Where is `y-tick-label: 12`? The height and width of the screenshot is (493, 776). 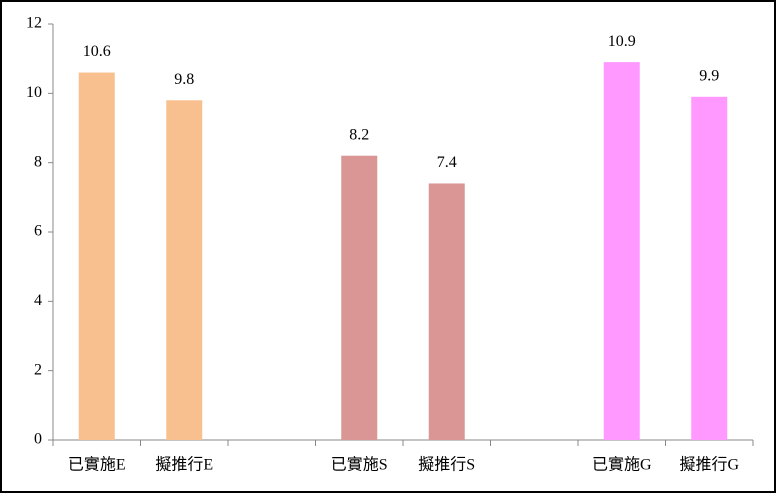
y-tick-label: 12 is located at coordinates (34, 23).